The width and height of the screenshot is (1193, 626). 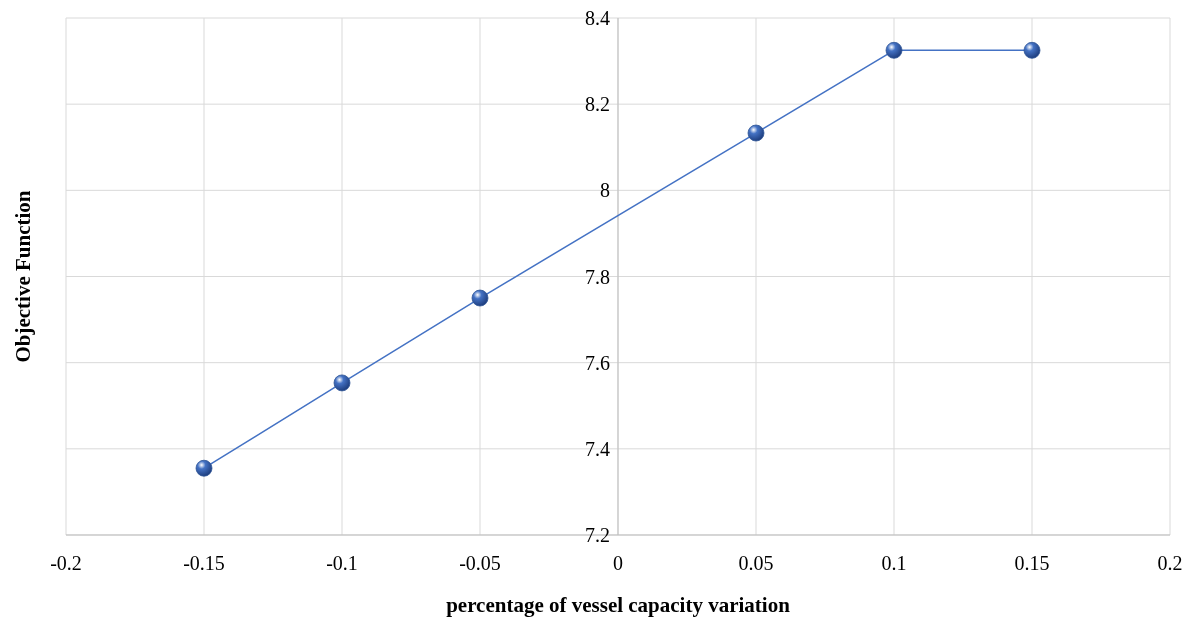 What do you see at coordinates (1170, 563) in the screenshot?
I see `x-tick-label: 0.2` at bounding box center [1170, 563].